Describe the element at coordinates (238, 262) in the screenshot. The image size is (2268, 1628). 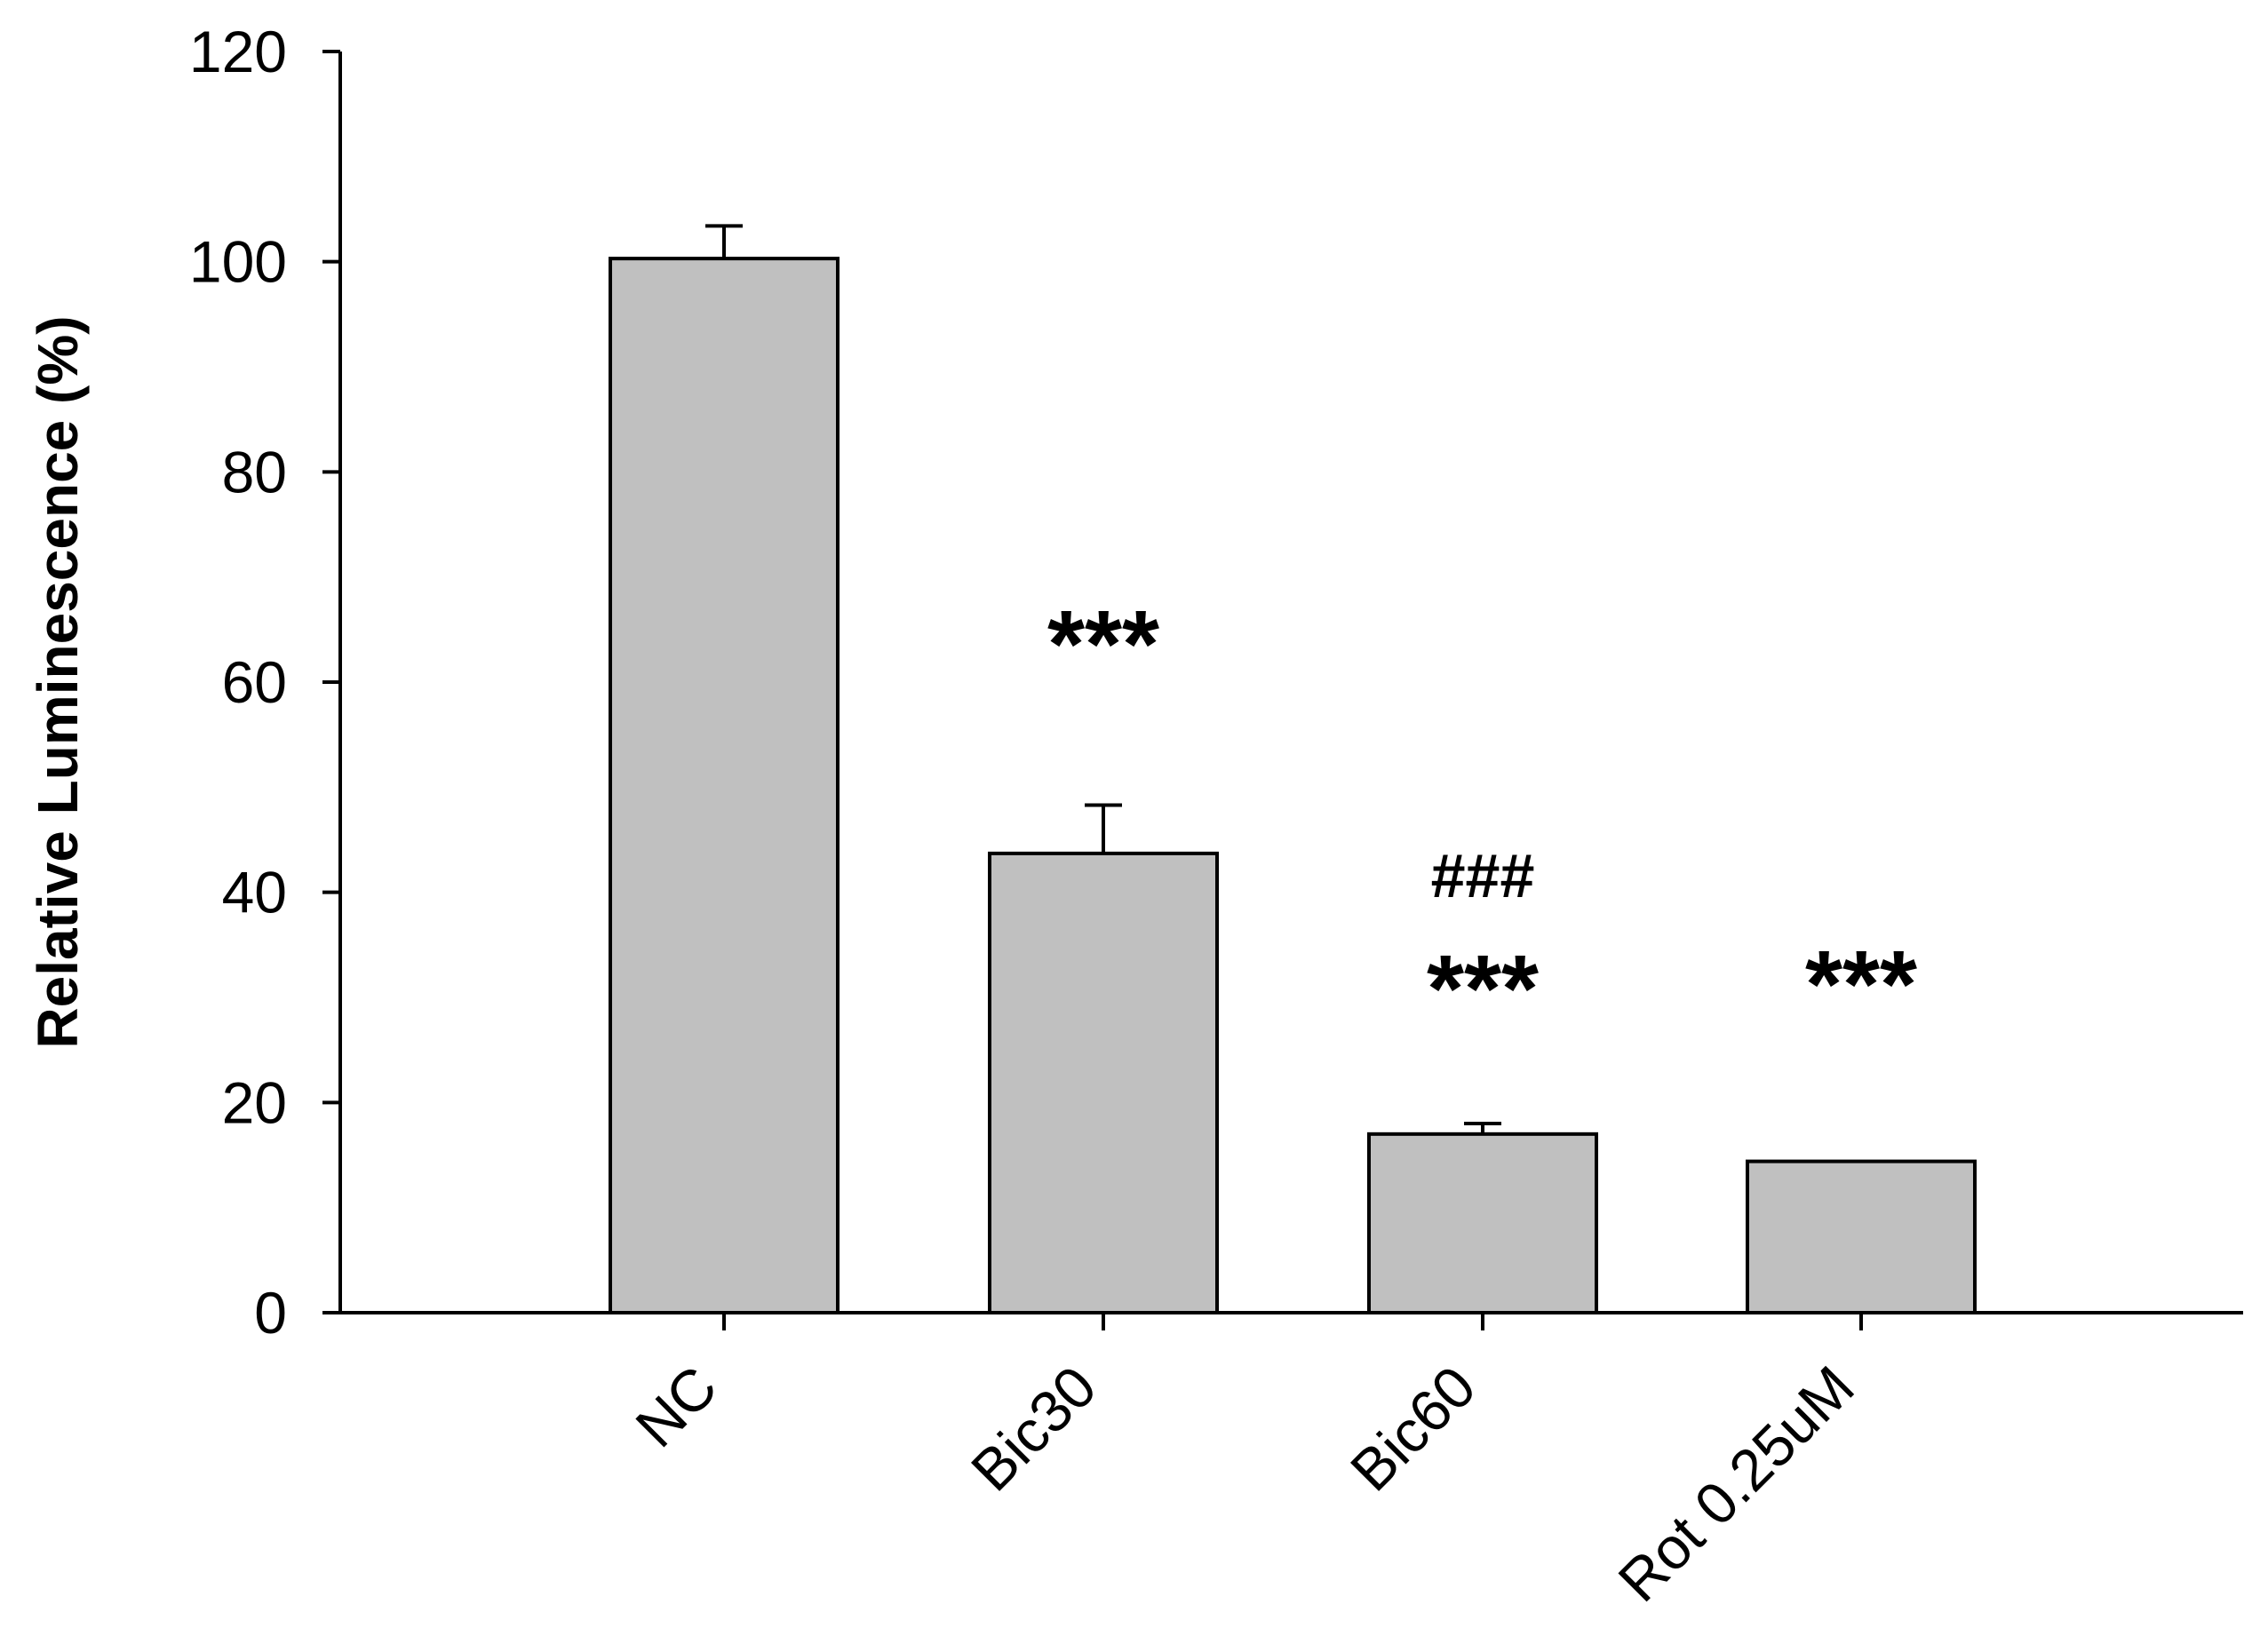
I see `y-tick-label: 100` at that location.